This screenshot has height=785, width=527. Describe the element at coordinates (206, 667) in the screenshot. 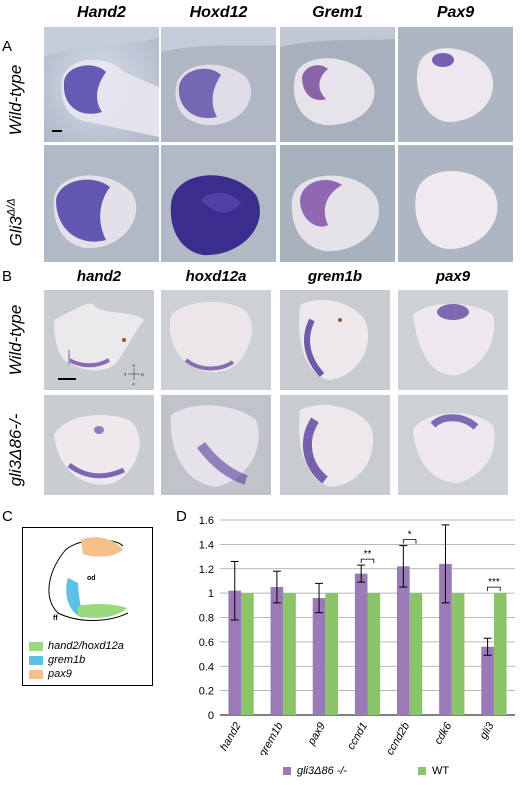

I see `y-tick-label: 0.4` at that location.